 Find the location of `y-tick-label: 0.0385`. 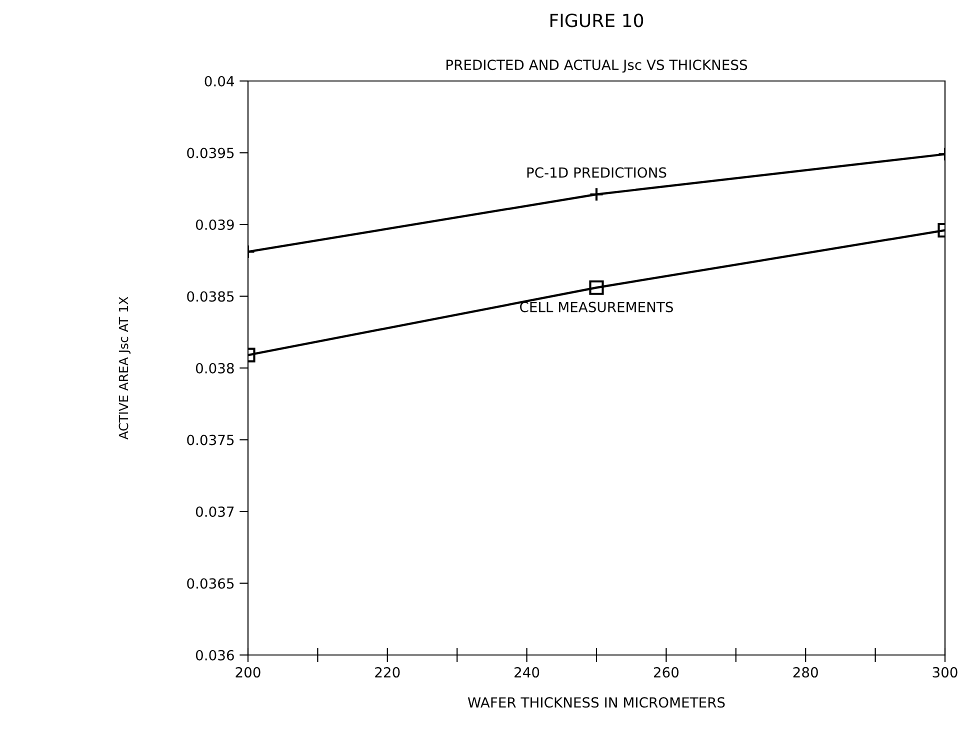

y-tick-label: 0.0385 is located at coordinates (210, 296).